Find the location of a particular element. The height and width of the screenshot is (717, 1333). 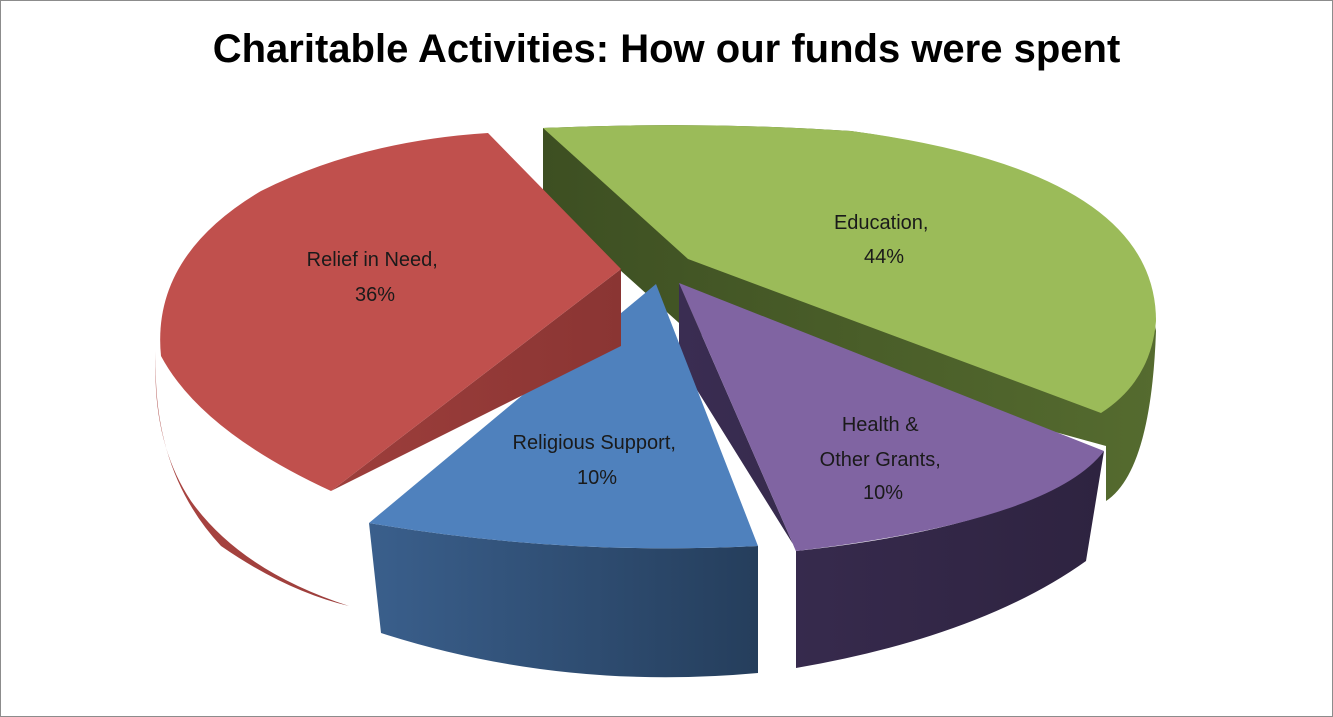

label-religious: Religious Support, 10% is located at coordinates (597, 460).